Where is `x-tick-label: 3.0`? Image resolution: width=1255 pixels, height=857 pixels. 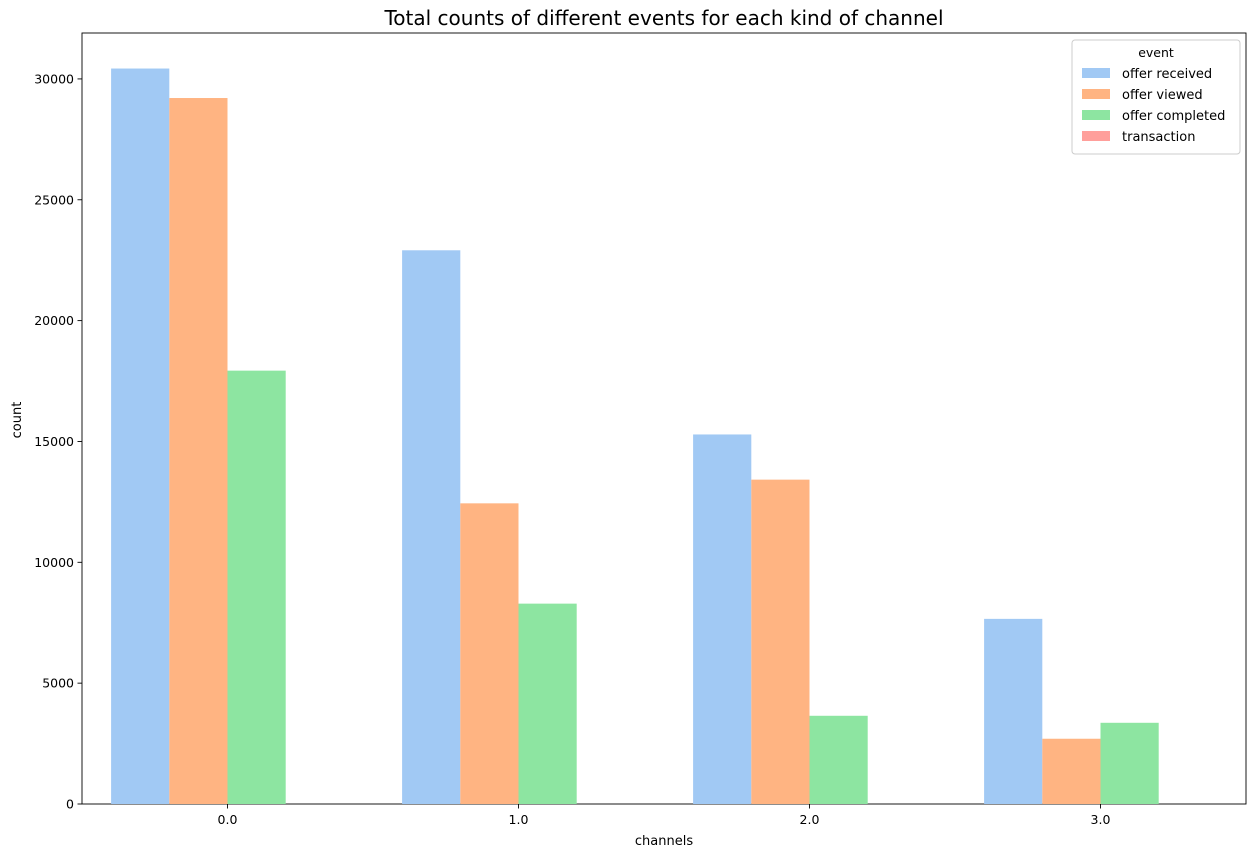 x-tick-label: 3.0 is located at coordinates (1101, 819).